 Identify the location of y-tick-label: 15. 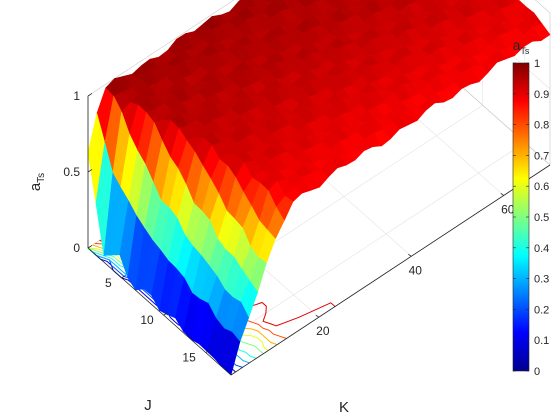
(189, 358).